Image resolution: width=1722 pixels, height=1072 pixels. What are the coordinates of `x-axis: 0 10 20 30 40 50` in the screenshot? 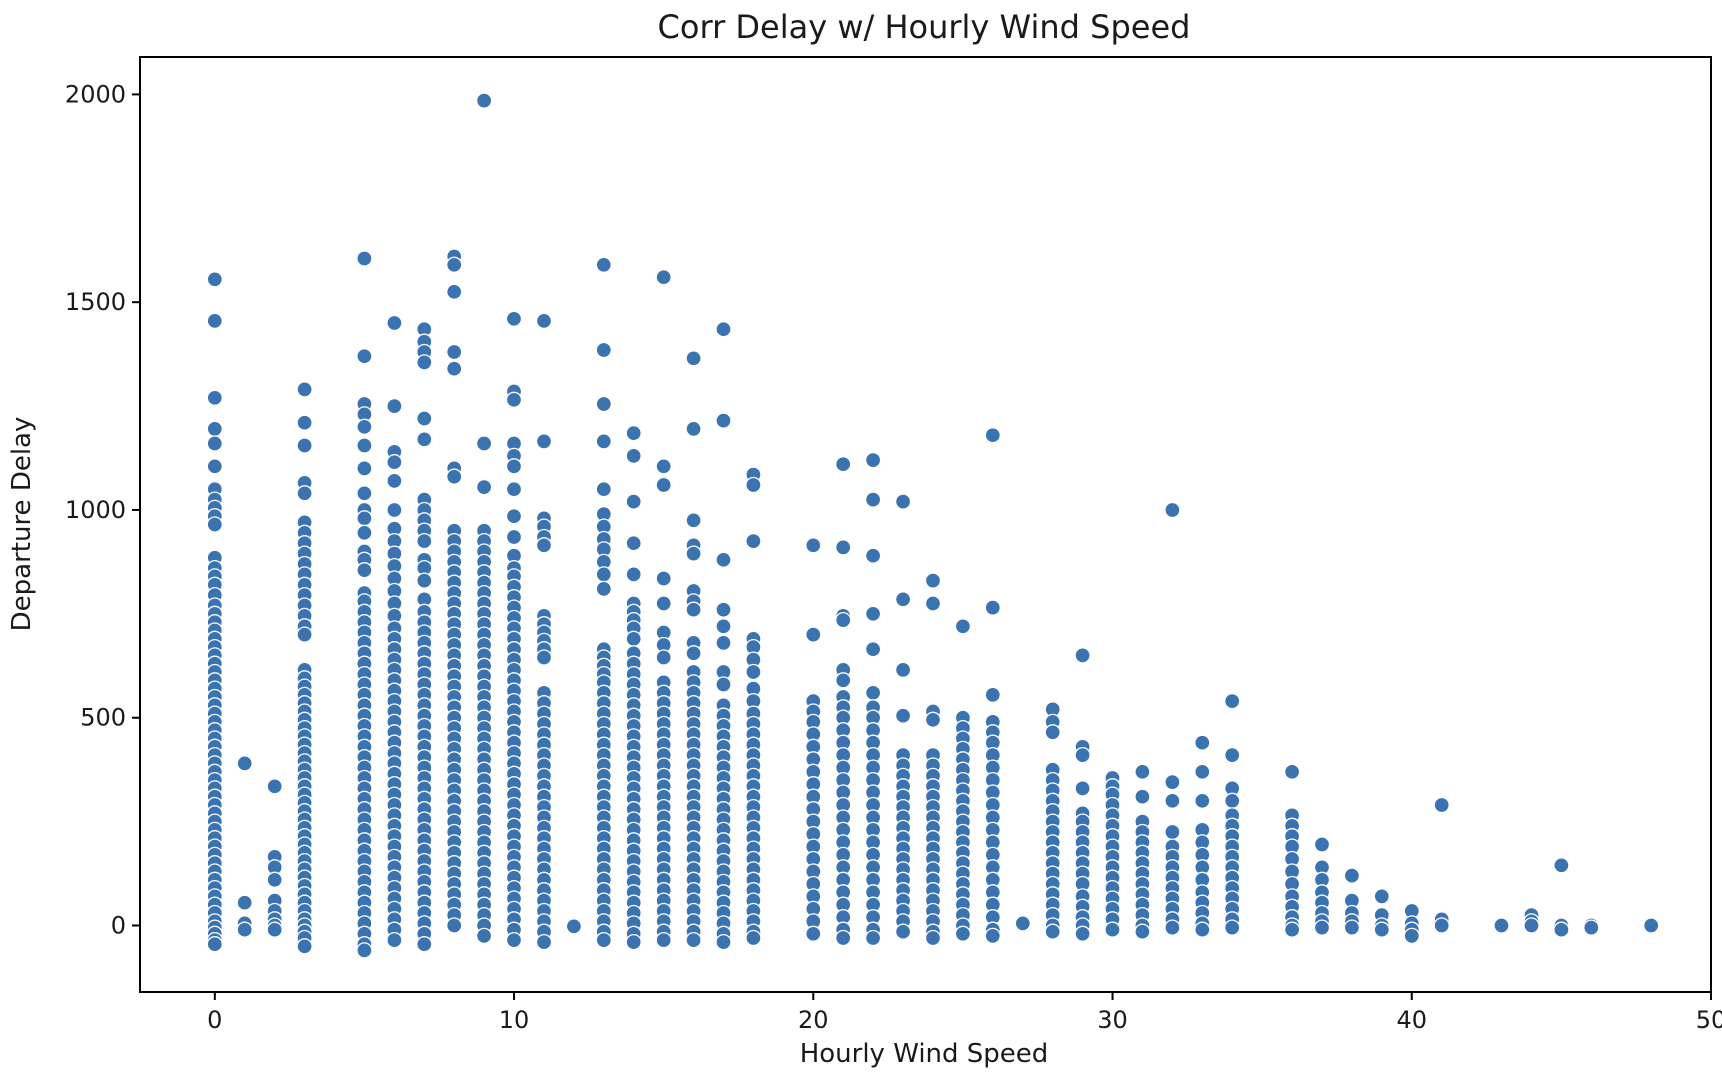 It's located at (964, 1013).